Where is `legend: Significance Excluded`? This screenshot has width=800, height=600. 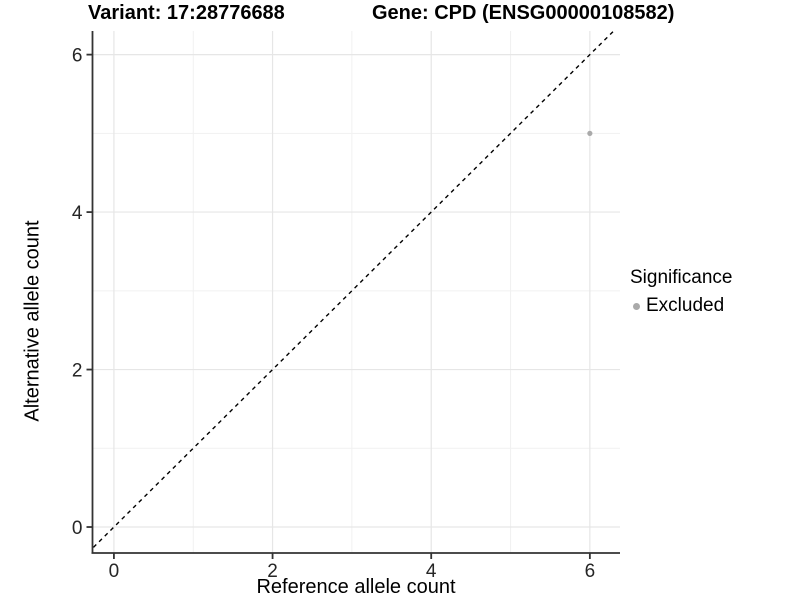
legend: Significance Excluded is located at coordinates (681, 291).